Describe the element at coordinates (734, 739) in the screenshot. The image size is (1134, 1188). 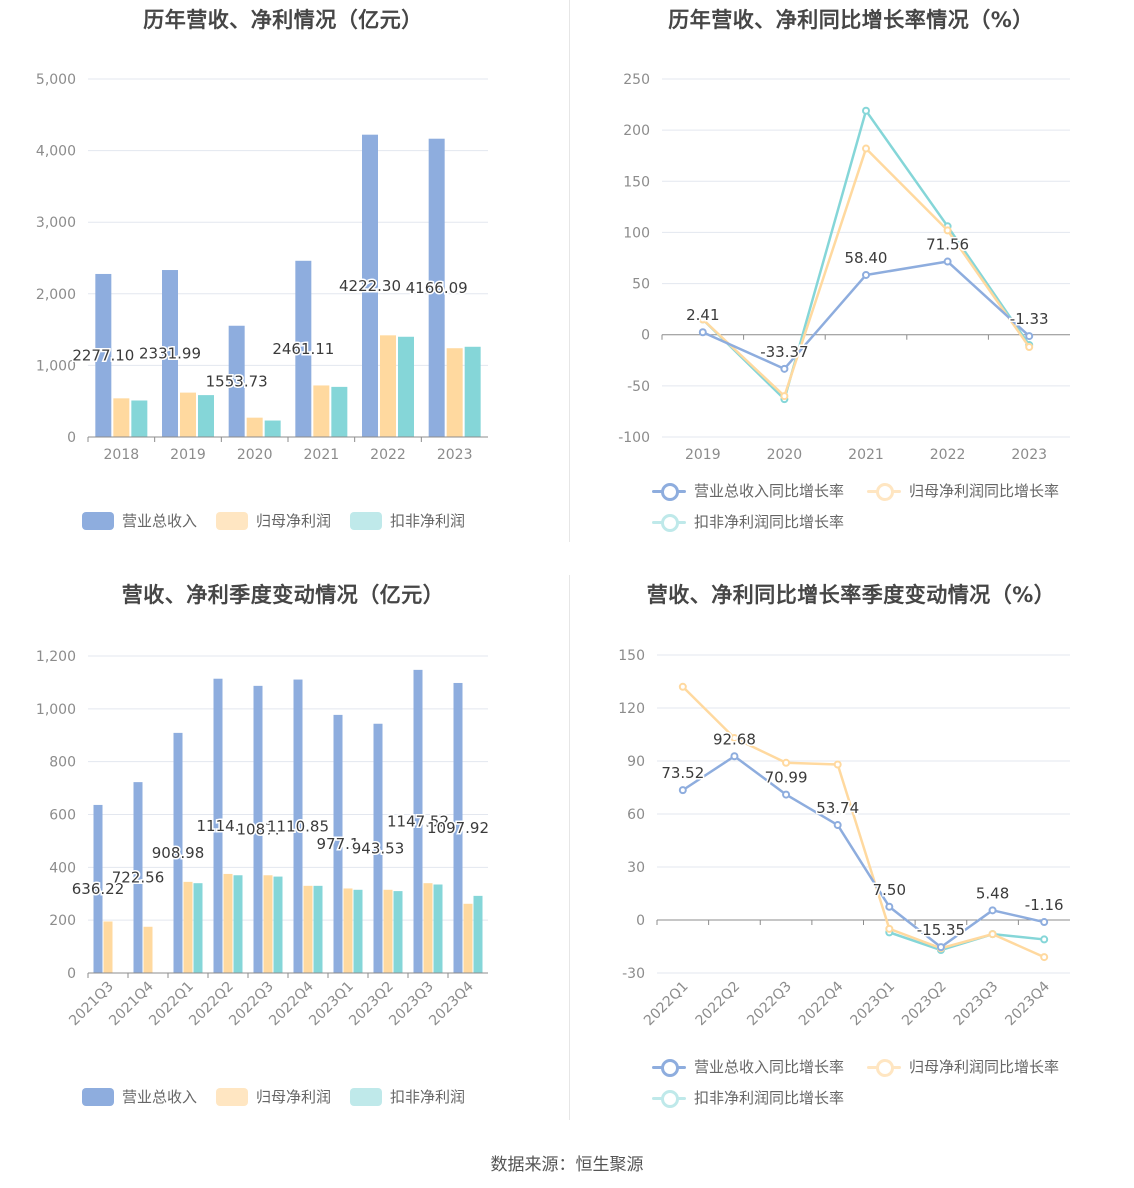
I see `data-label: 92.68` at that location.